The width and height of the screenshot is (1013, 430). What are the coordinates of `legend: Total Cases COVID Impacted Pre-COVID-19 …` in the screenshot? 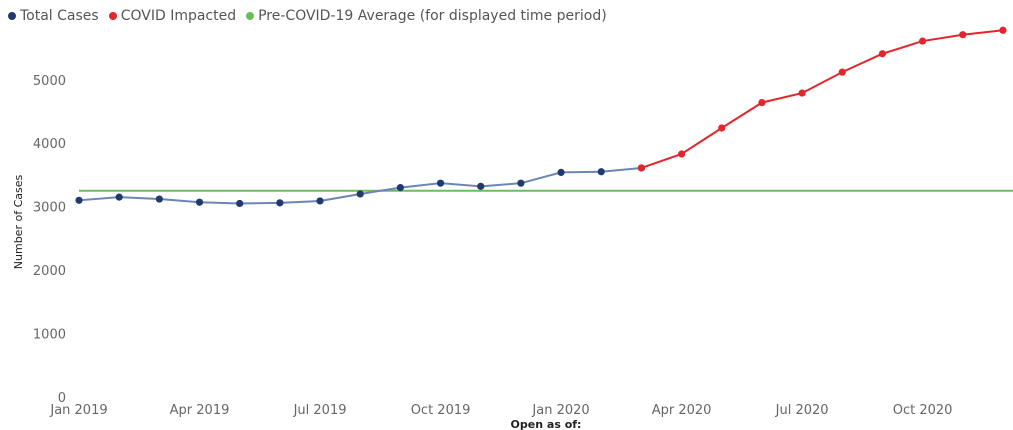 It's located at (312, 16).